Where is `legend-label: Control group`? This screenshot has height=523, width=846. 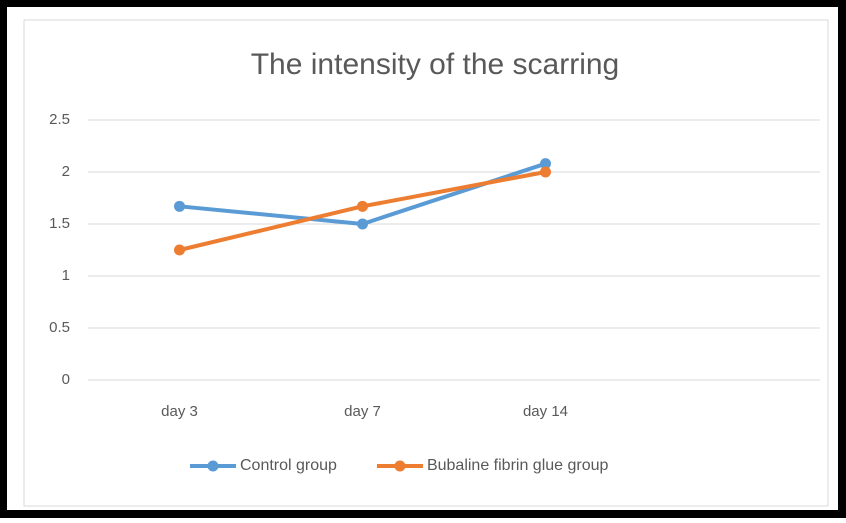 legend-label: Control group is located at coordinates (288, 465).